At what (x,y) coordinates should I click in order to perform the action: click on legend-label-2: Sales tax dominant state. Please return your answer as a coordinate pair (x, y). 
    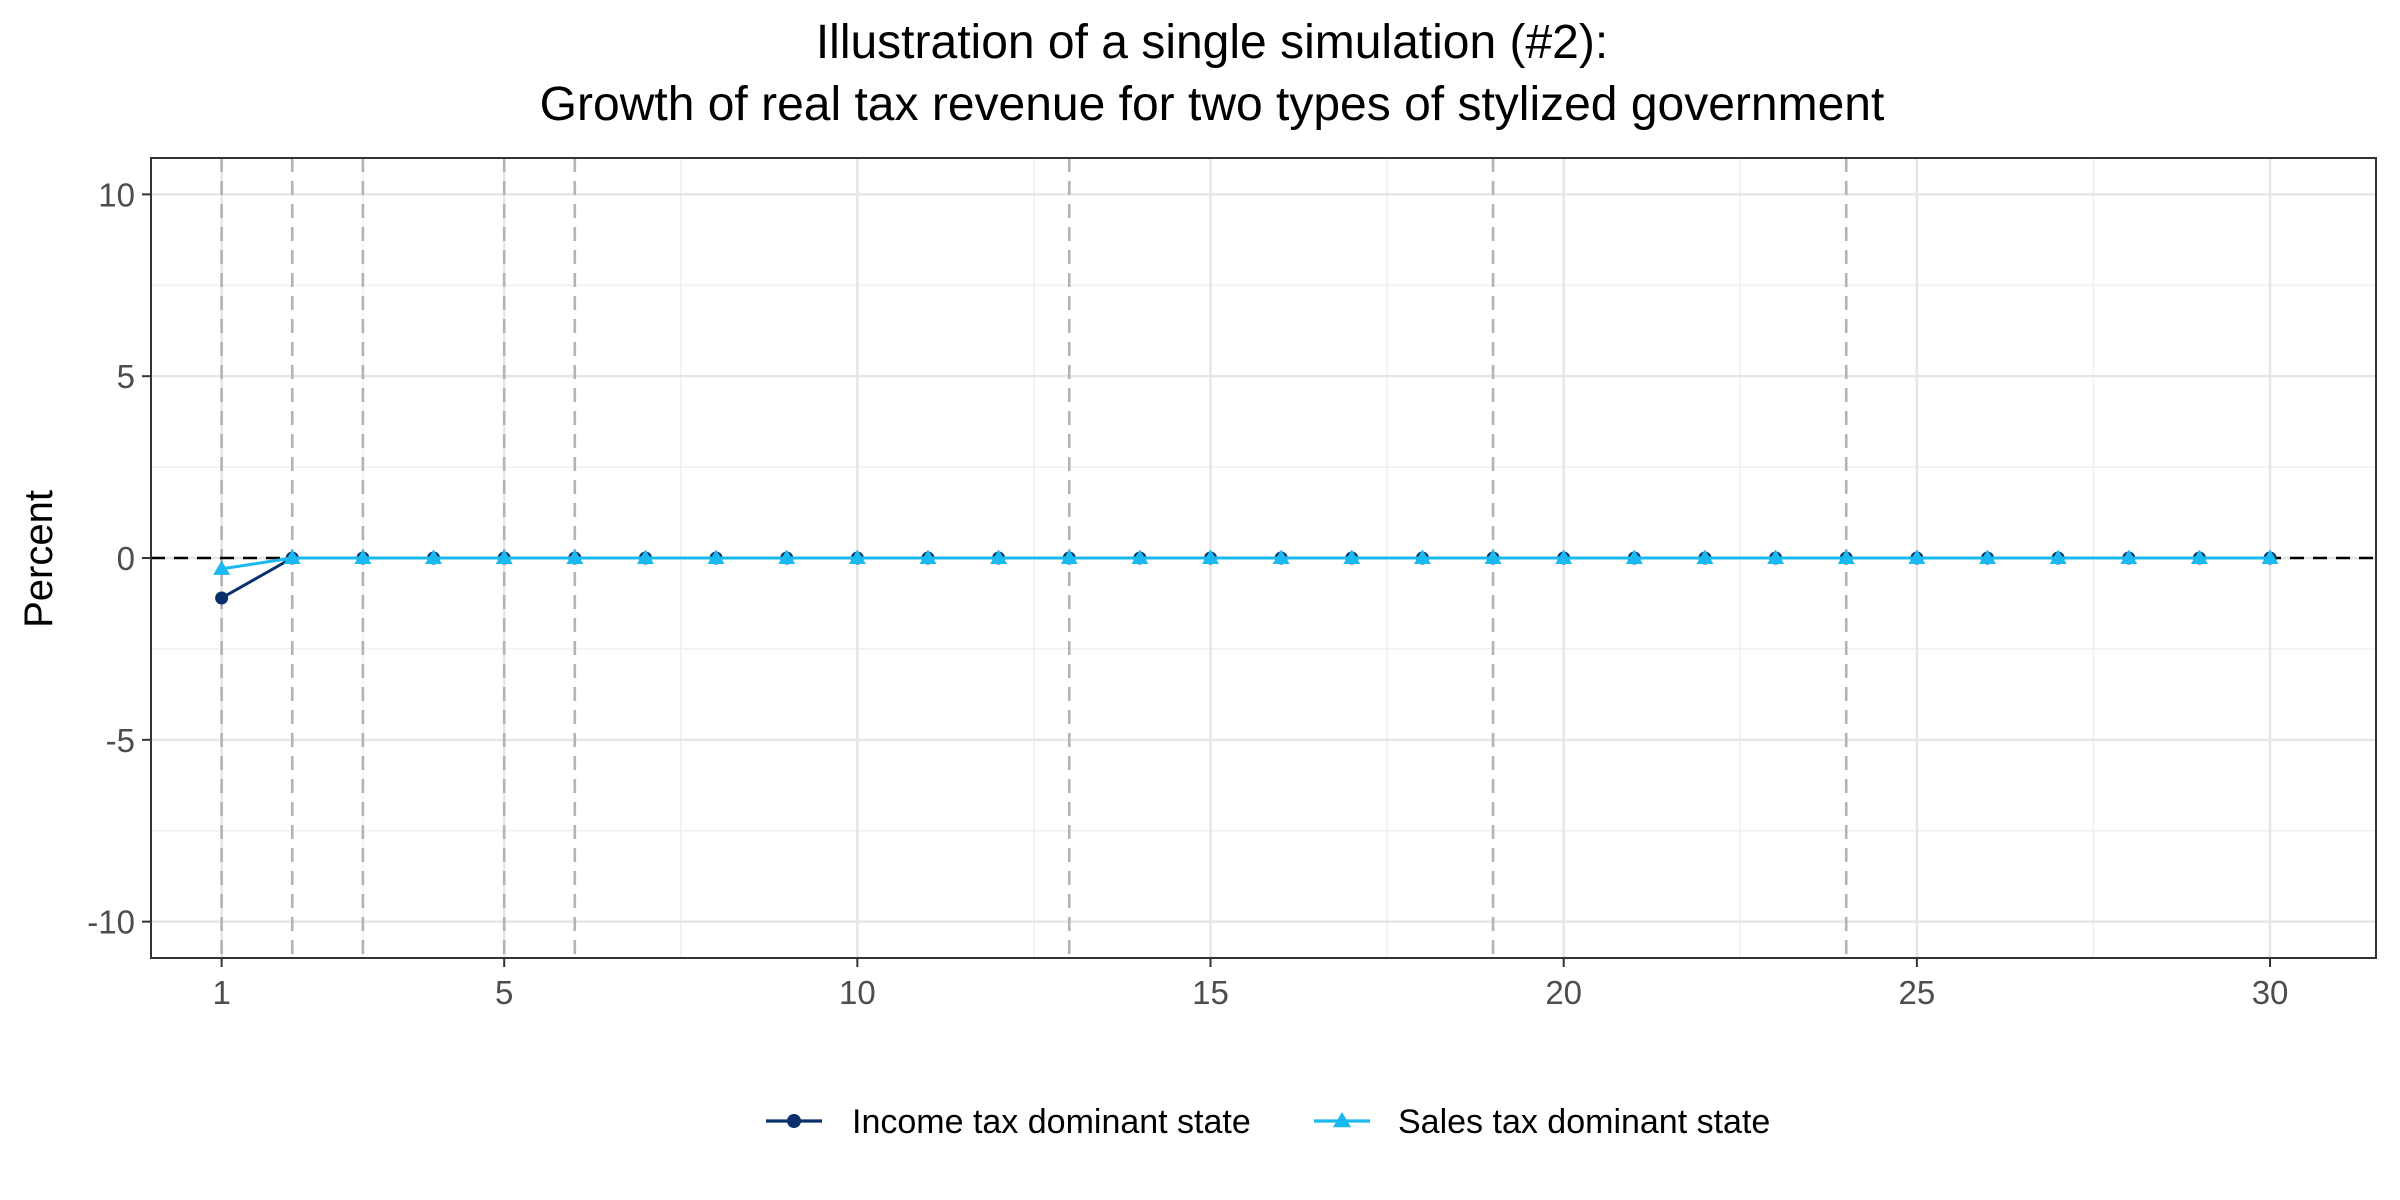
    Looking at the image, I should click on (1584, 1122).